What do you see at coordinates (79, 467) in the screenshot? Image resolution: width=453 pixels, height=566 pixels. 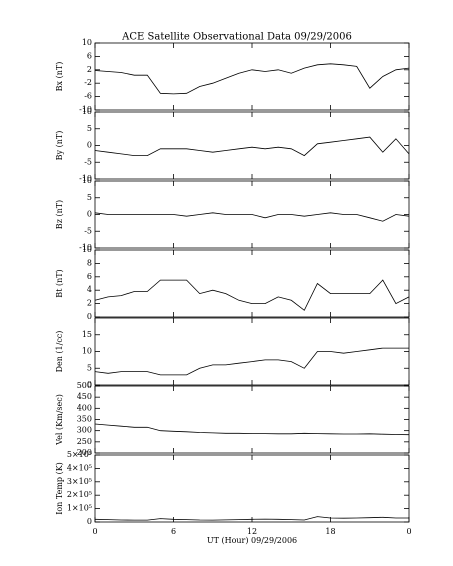 I see `y-tick-label: 4×10⁵` at bounding box center [79, 467].